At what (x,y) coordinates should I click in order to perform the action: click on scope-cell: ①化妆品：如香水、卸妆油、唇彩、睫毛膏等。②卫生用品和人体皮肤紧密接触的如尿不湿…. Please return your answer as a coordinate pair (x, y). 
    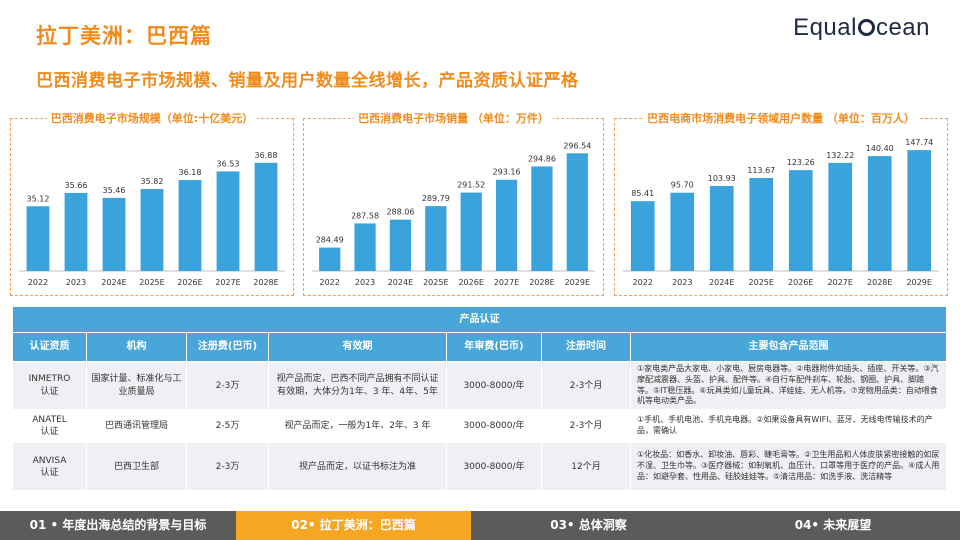
    Looking at the image, I should click on (788, 467).